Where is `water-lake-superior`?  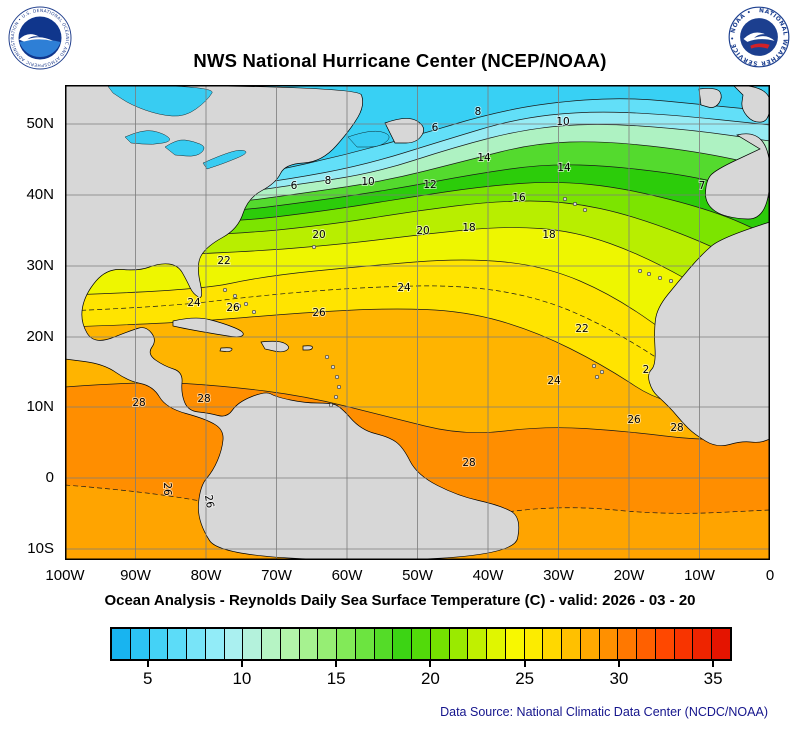 water-lake-superior is located at coordinates (147, 137).